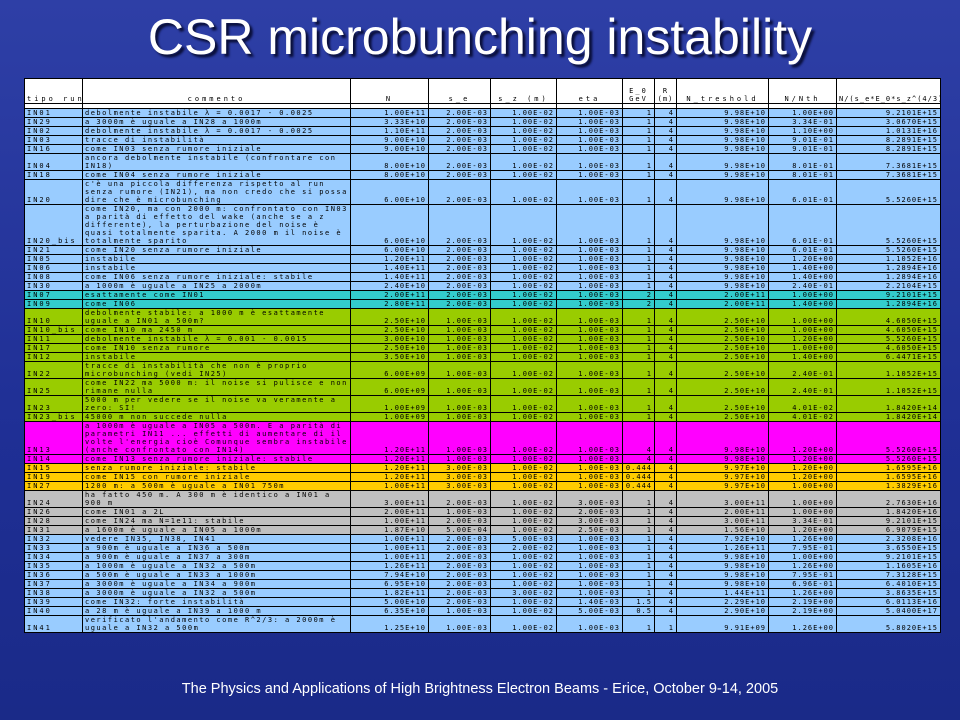  I want to click on cell-normalized: 1.1052E+15, so click(888, 370).